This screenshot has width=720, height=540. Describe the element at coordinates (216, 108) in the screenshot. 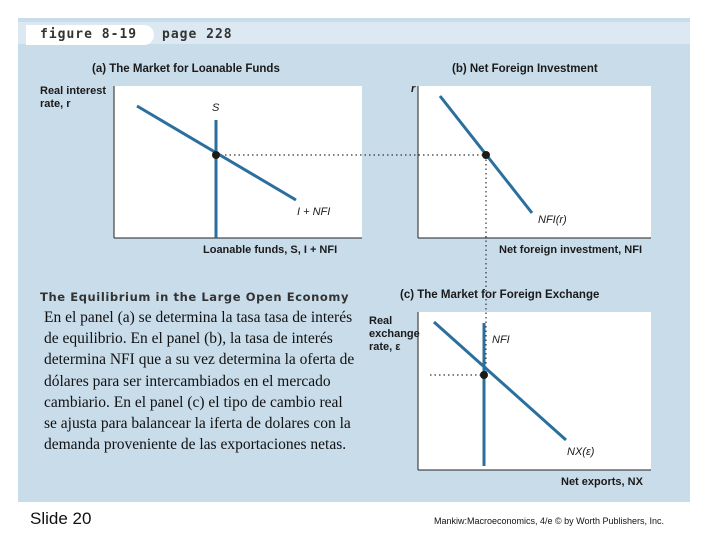

I see `saving-curve-label: S` at that location.